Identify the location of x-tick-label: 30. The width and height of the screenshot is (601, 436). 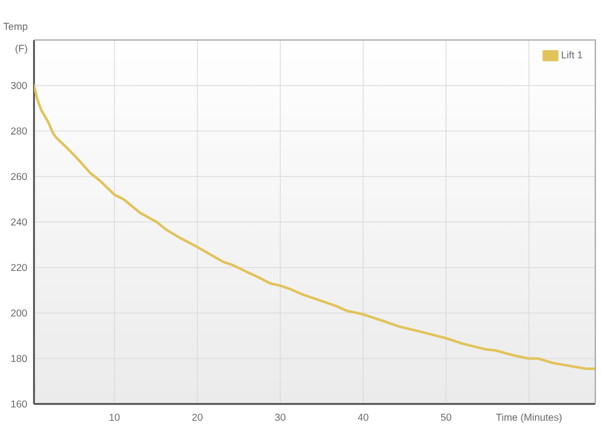
(280, 417).